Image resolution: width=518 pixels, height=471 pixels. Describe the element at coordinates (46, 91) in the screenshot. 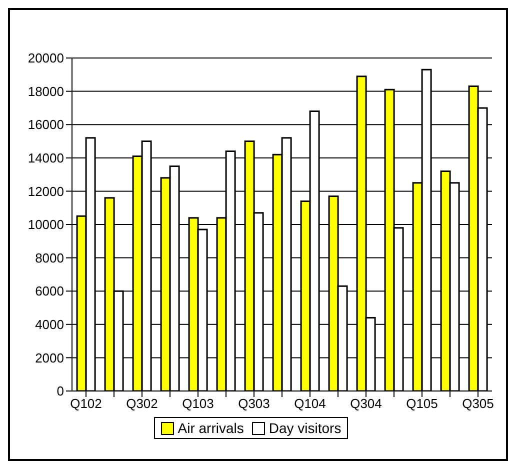

I see `y-tick-label: 18000` at that location.